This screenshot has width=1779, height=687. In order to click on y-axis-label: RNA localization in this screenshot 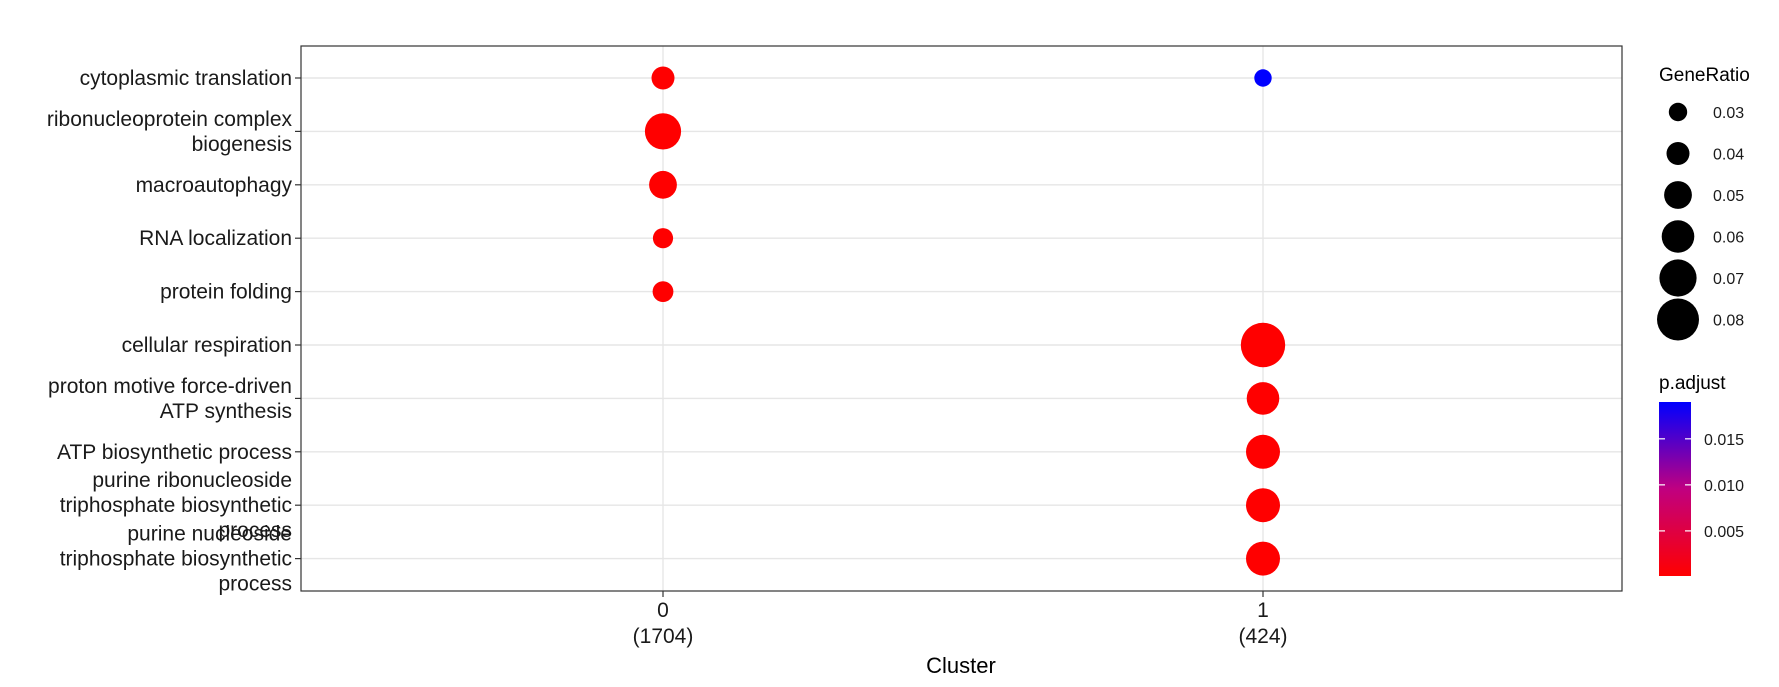, I will do `click(215, 238)`.